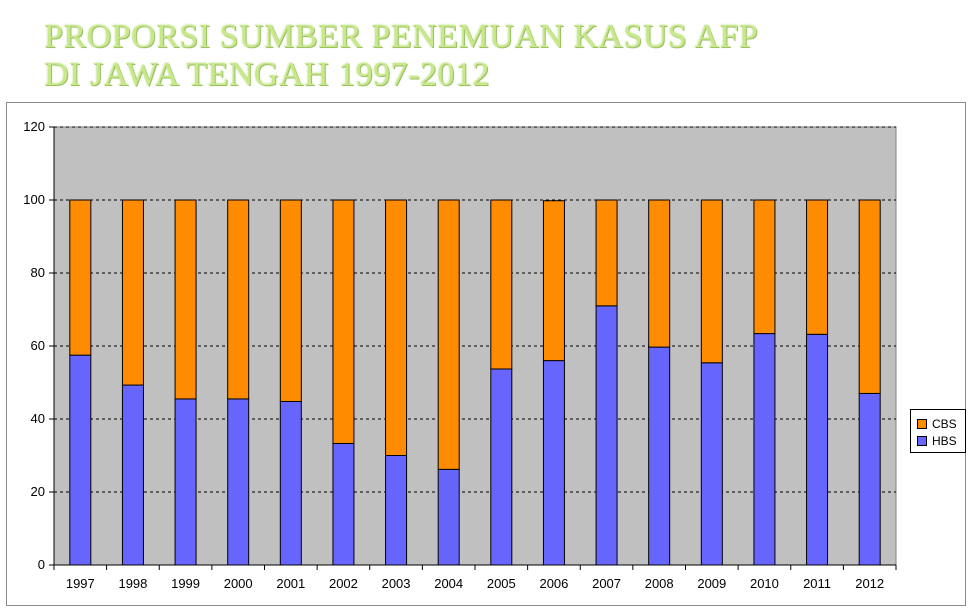  What do you see at coordinates (401, 36) in the screenshot?
I see `chart-title-line-1: PROPORSI SUMBER PENEMUAN KASUS AFP` at bounding box center [401, 36].